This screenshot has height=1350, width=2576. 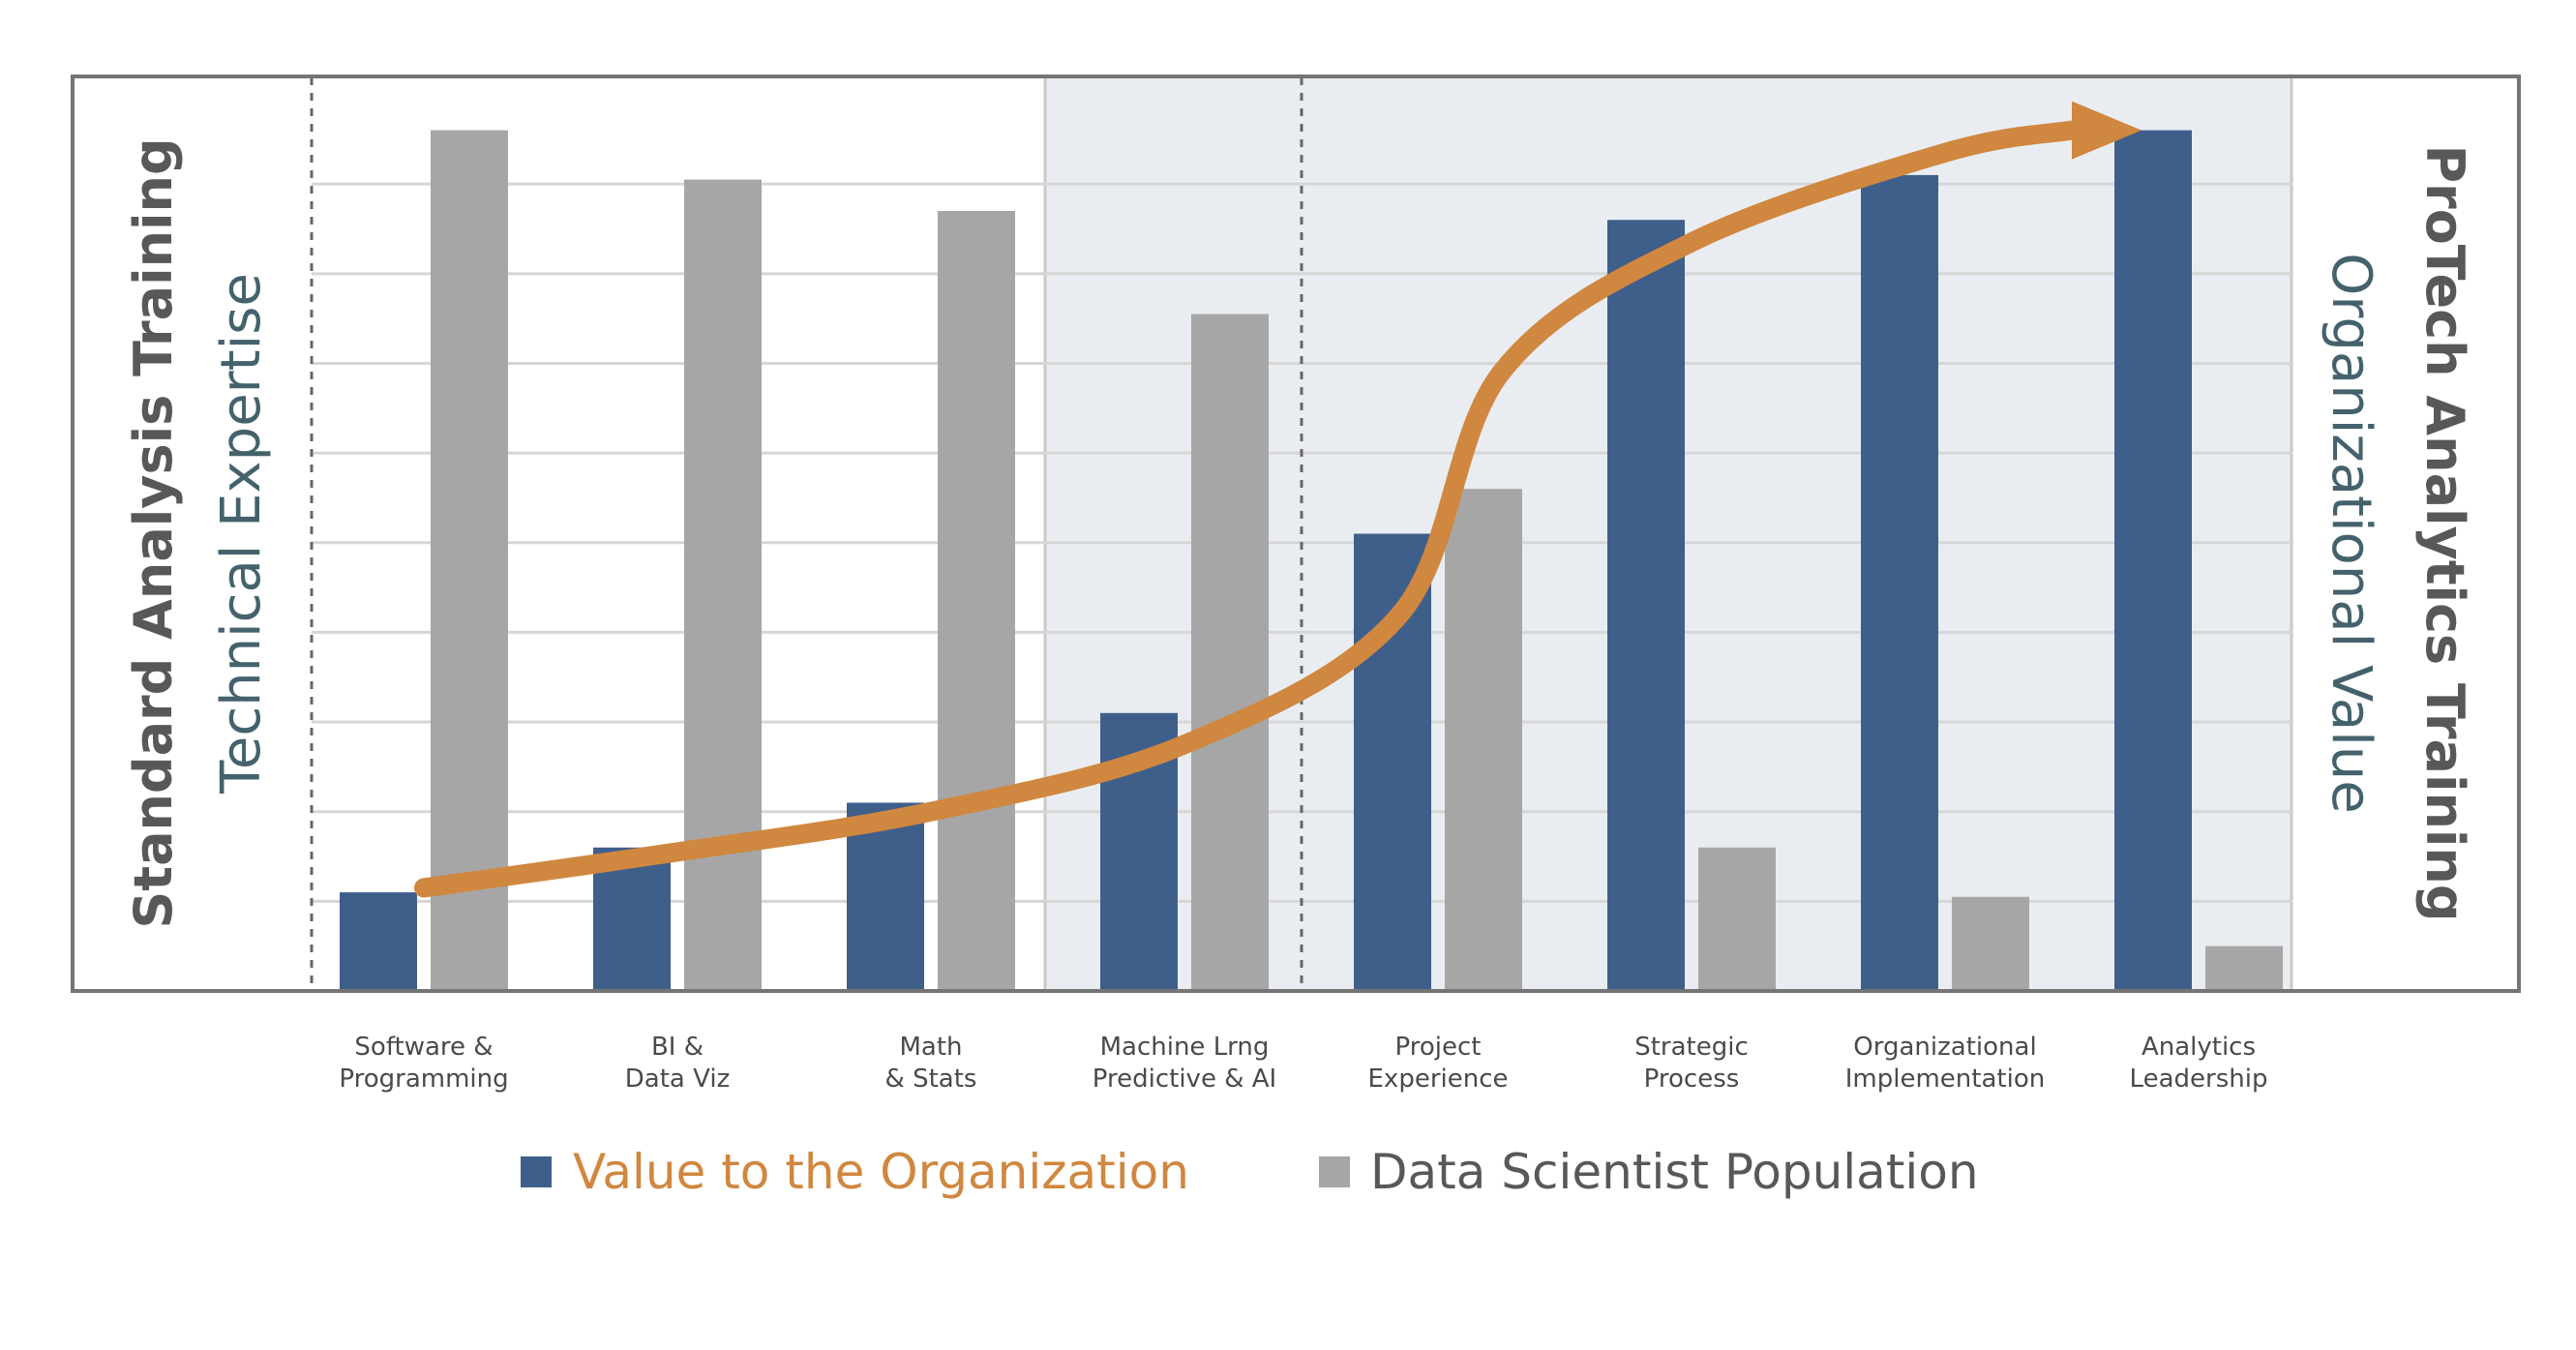 What do you see at coordinates (1334, 1172) in the screenshot?
I see `legend-swatch-population` at bounding box center [1334, 1172].